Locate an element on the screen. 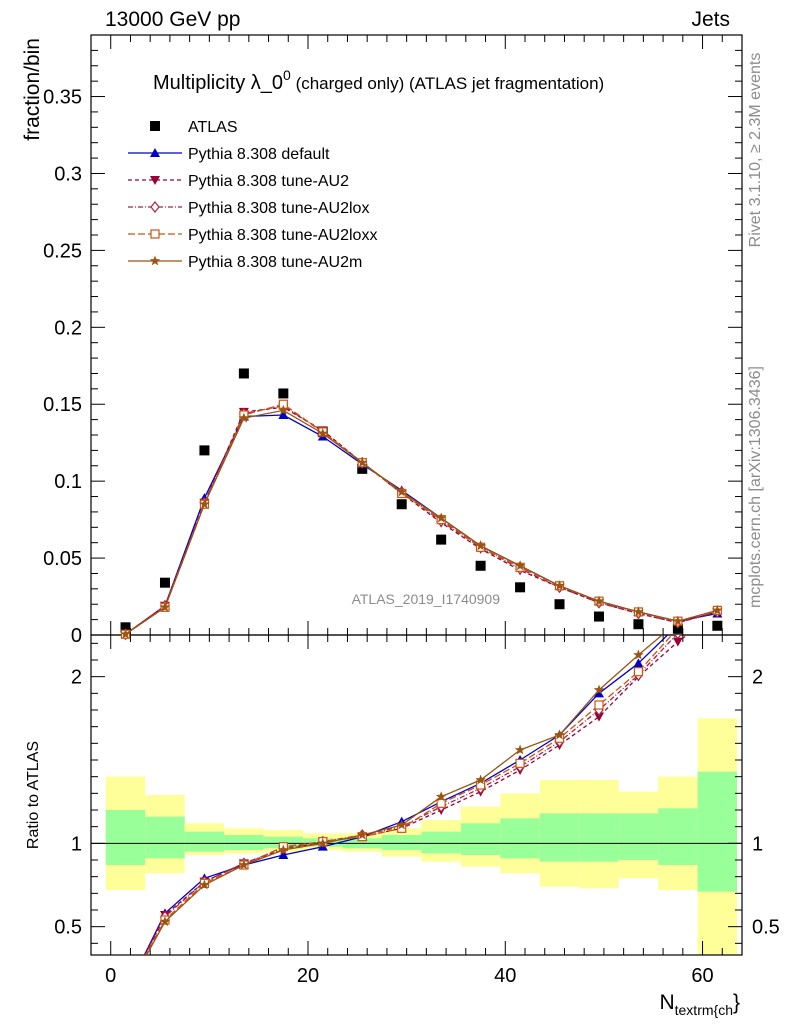 The image size is (786, 1024). legend-entry-0: ATLAS is located at coordinates (194, 127).